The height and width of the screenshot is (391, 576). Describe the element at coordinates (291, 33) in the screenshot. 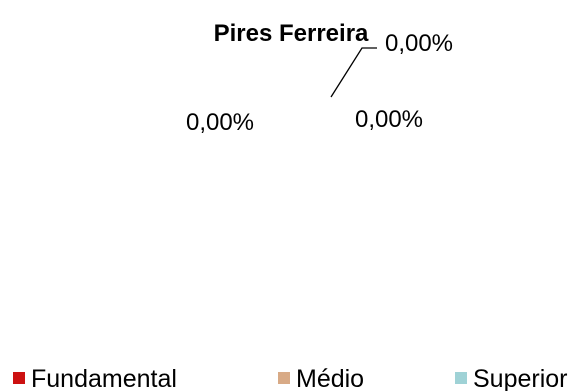

I see `chart-title: Pires Ferreira` at that location.